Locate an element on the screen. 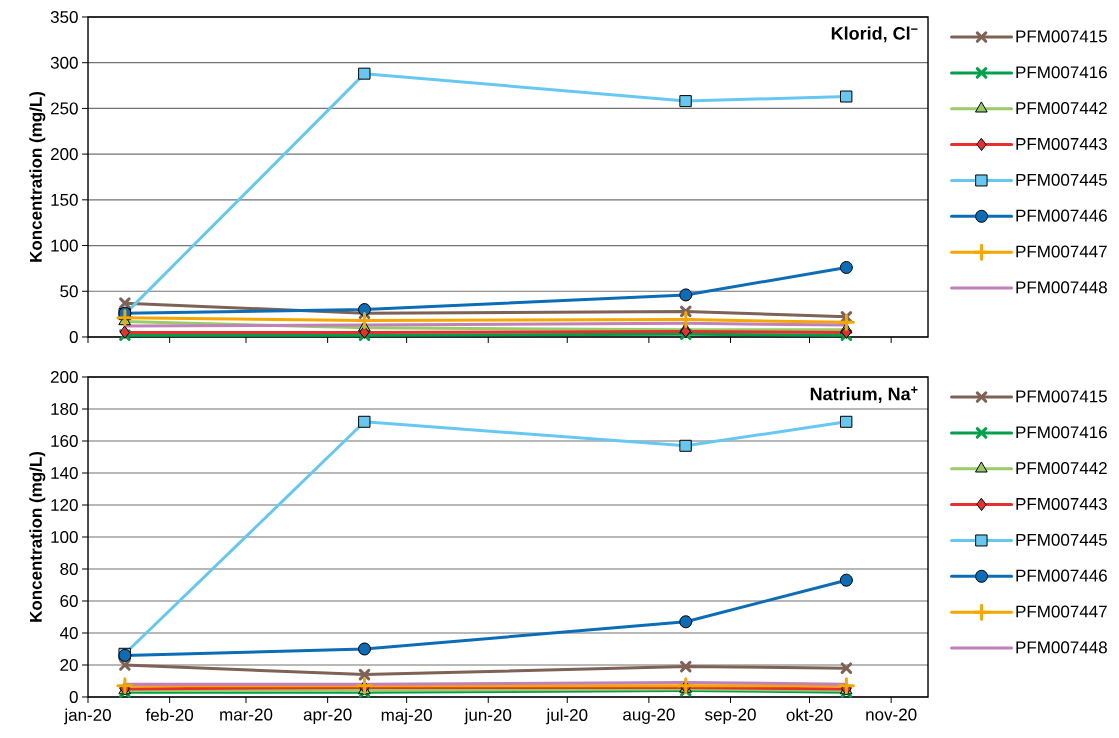 This screenshot has height=738, width=1119. x-tick-label: maj-20 is located at coordinates (406, 716).